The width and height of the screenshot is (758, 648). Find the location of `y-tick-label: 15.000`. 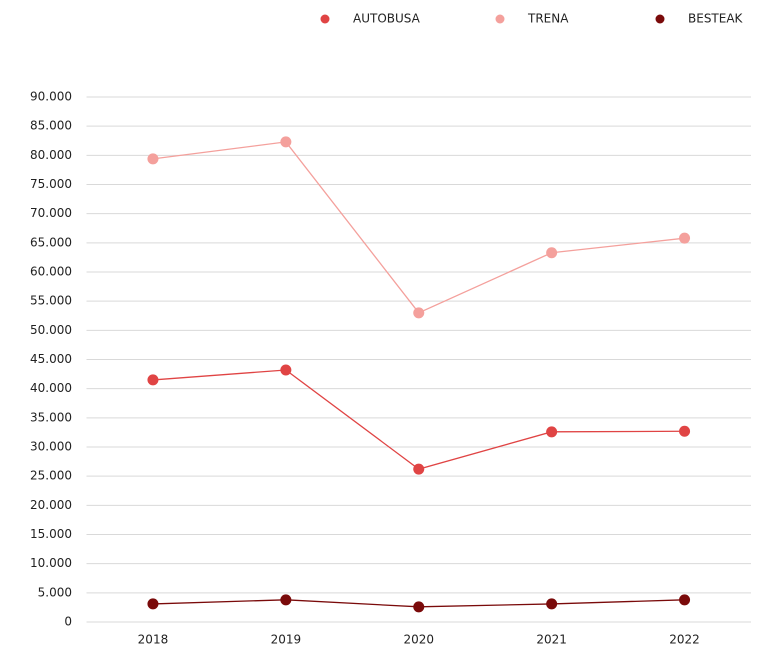

y-tick-label: 15.000 is located at coordinates (51, 534).